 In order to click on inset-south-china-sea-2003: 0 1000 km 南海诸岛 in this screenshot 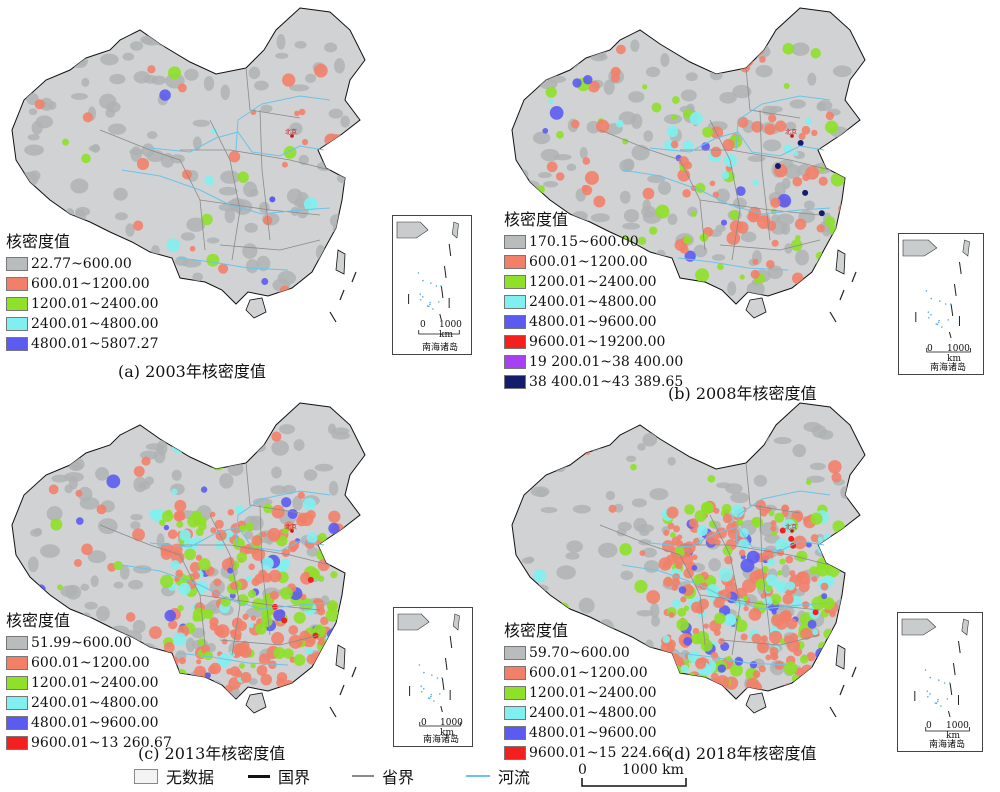, I will do `click(432, 285)`.